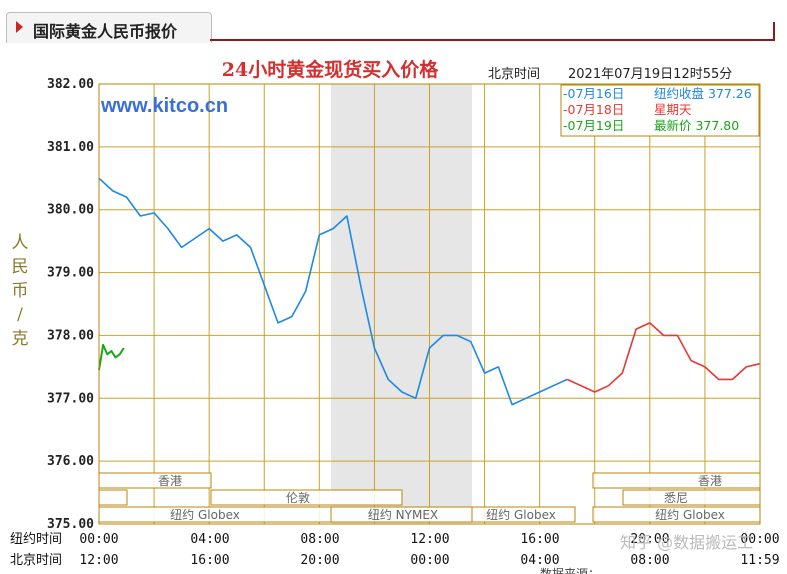 The height and width of the screenshot is (574, 787). Describe the element at coordinates (164, 106) in the screenshot. I see `watermark-kitco: www.kitco.cn` at that location.